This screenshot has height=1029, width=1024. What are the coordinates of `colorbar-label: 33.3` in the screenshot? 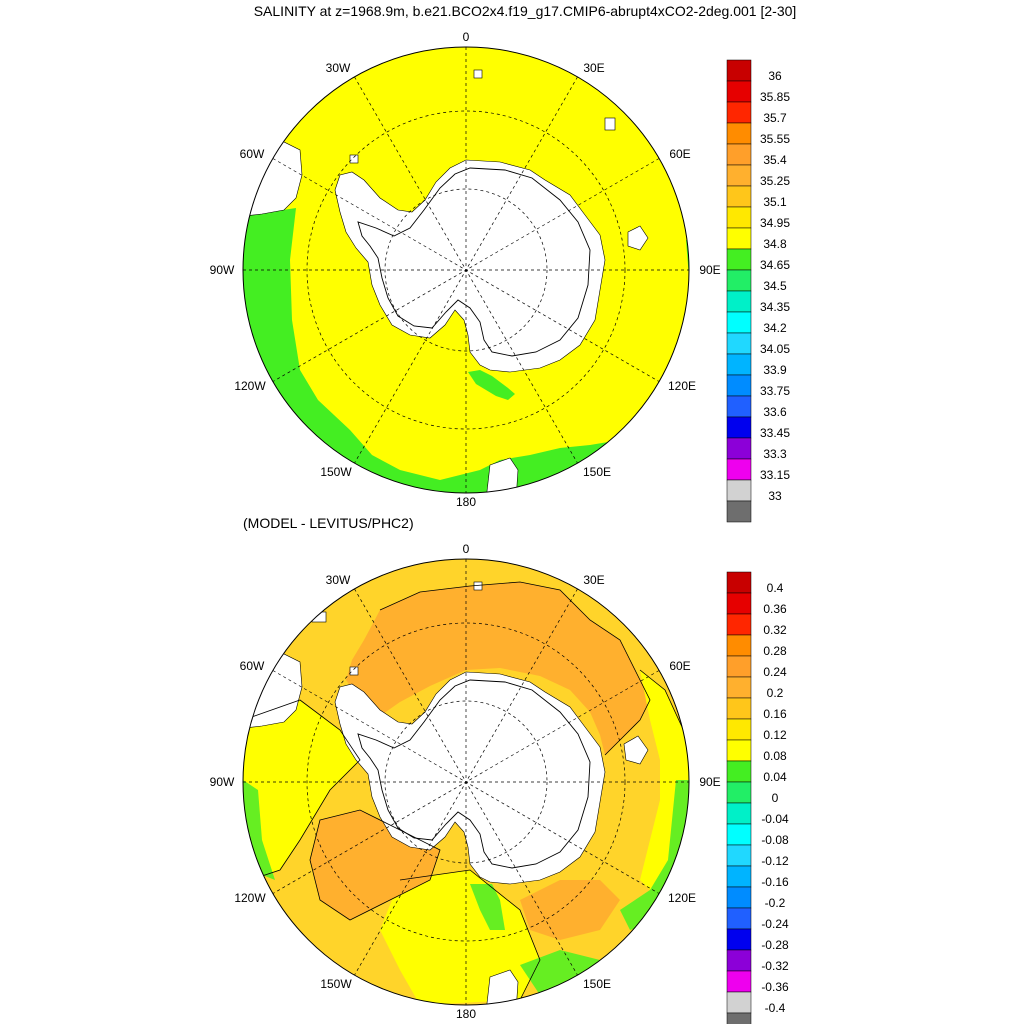 It's located at (775, 454).